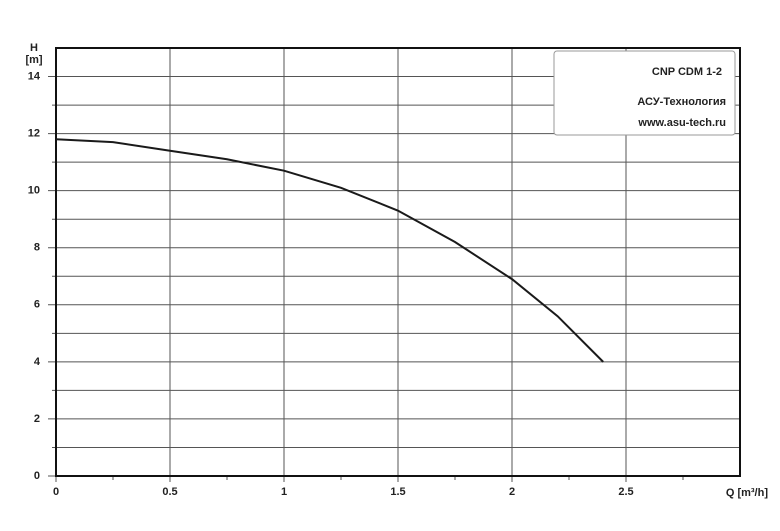 Image resolution: width=780 pixels, height=531 pixels. Describe the element at coordinates (34, 76) in the screenshot. I see `y-tick-label: 14` at that location.